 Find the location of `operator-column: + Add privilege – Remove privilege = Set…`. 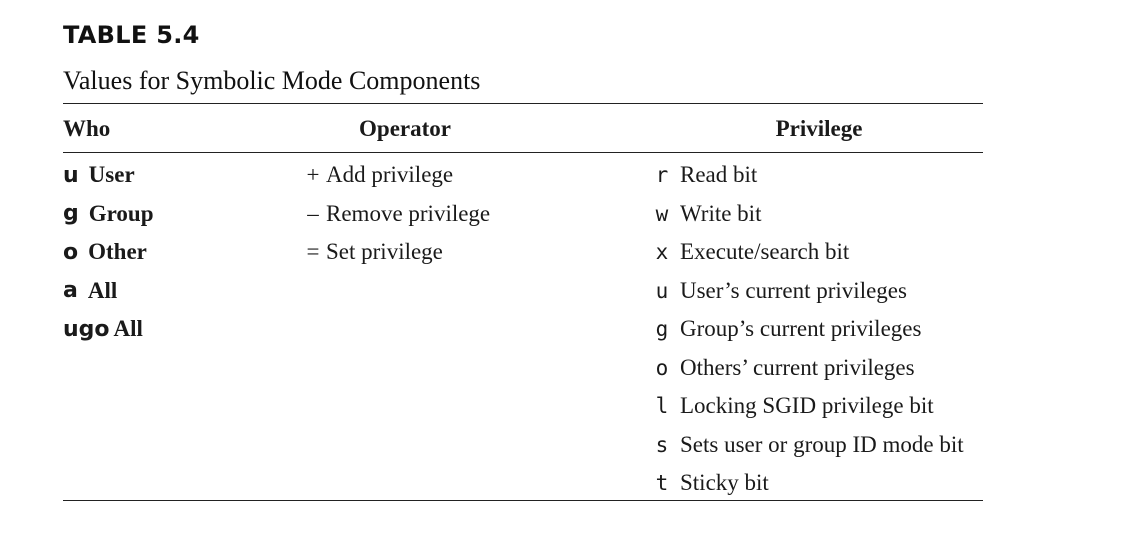

operator-column: + Add privilege – Remove privilege = Set… is located at coordinates (398, 214).